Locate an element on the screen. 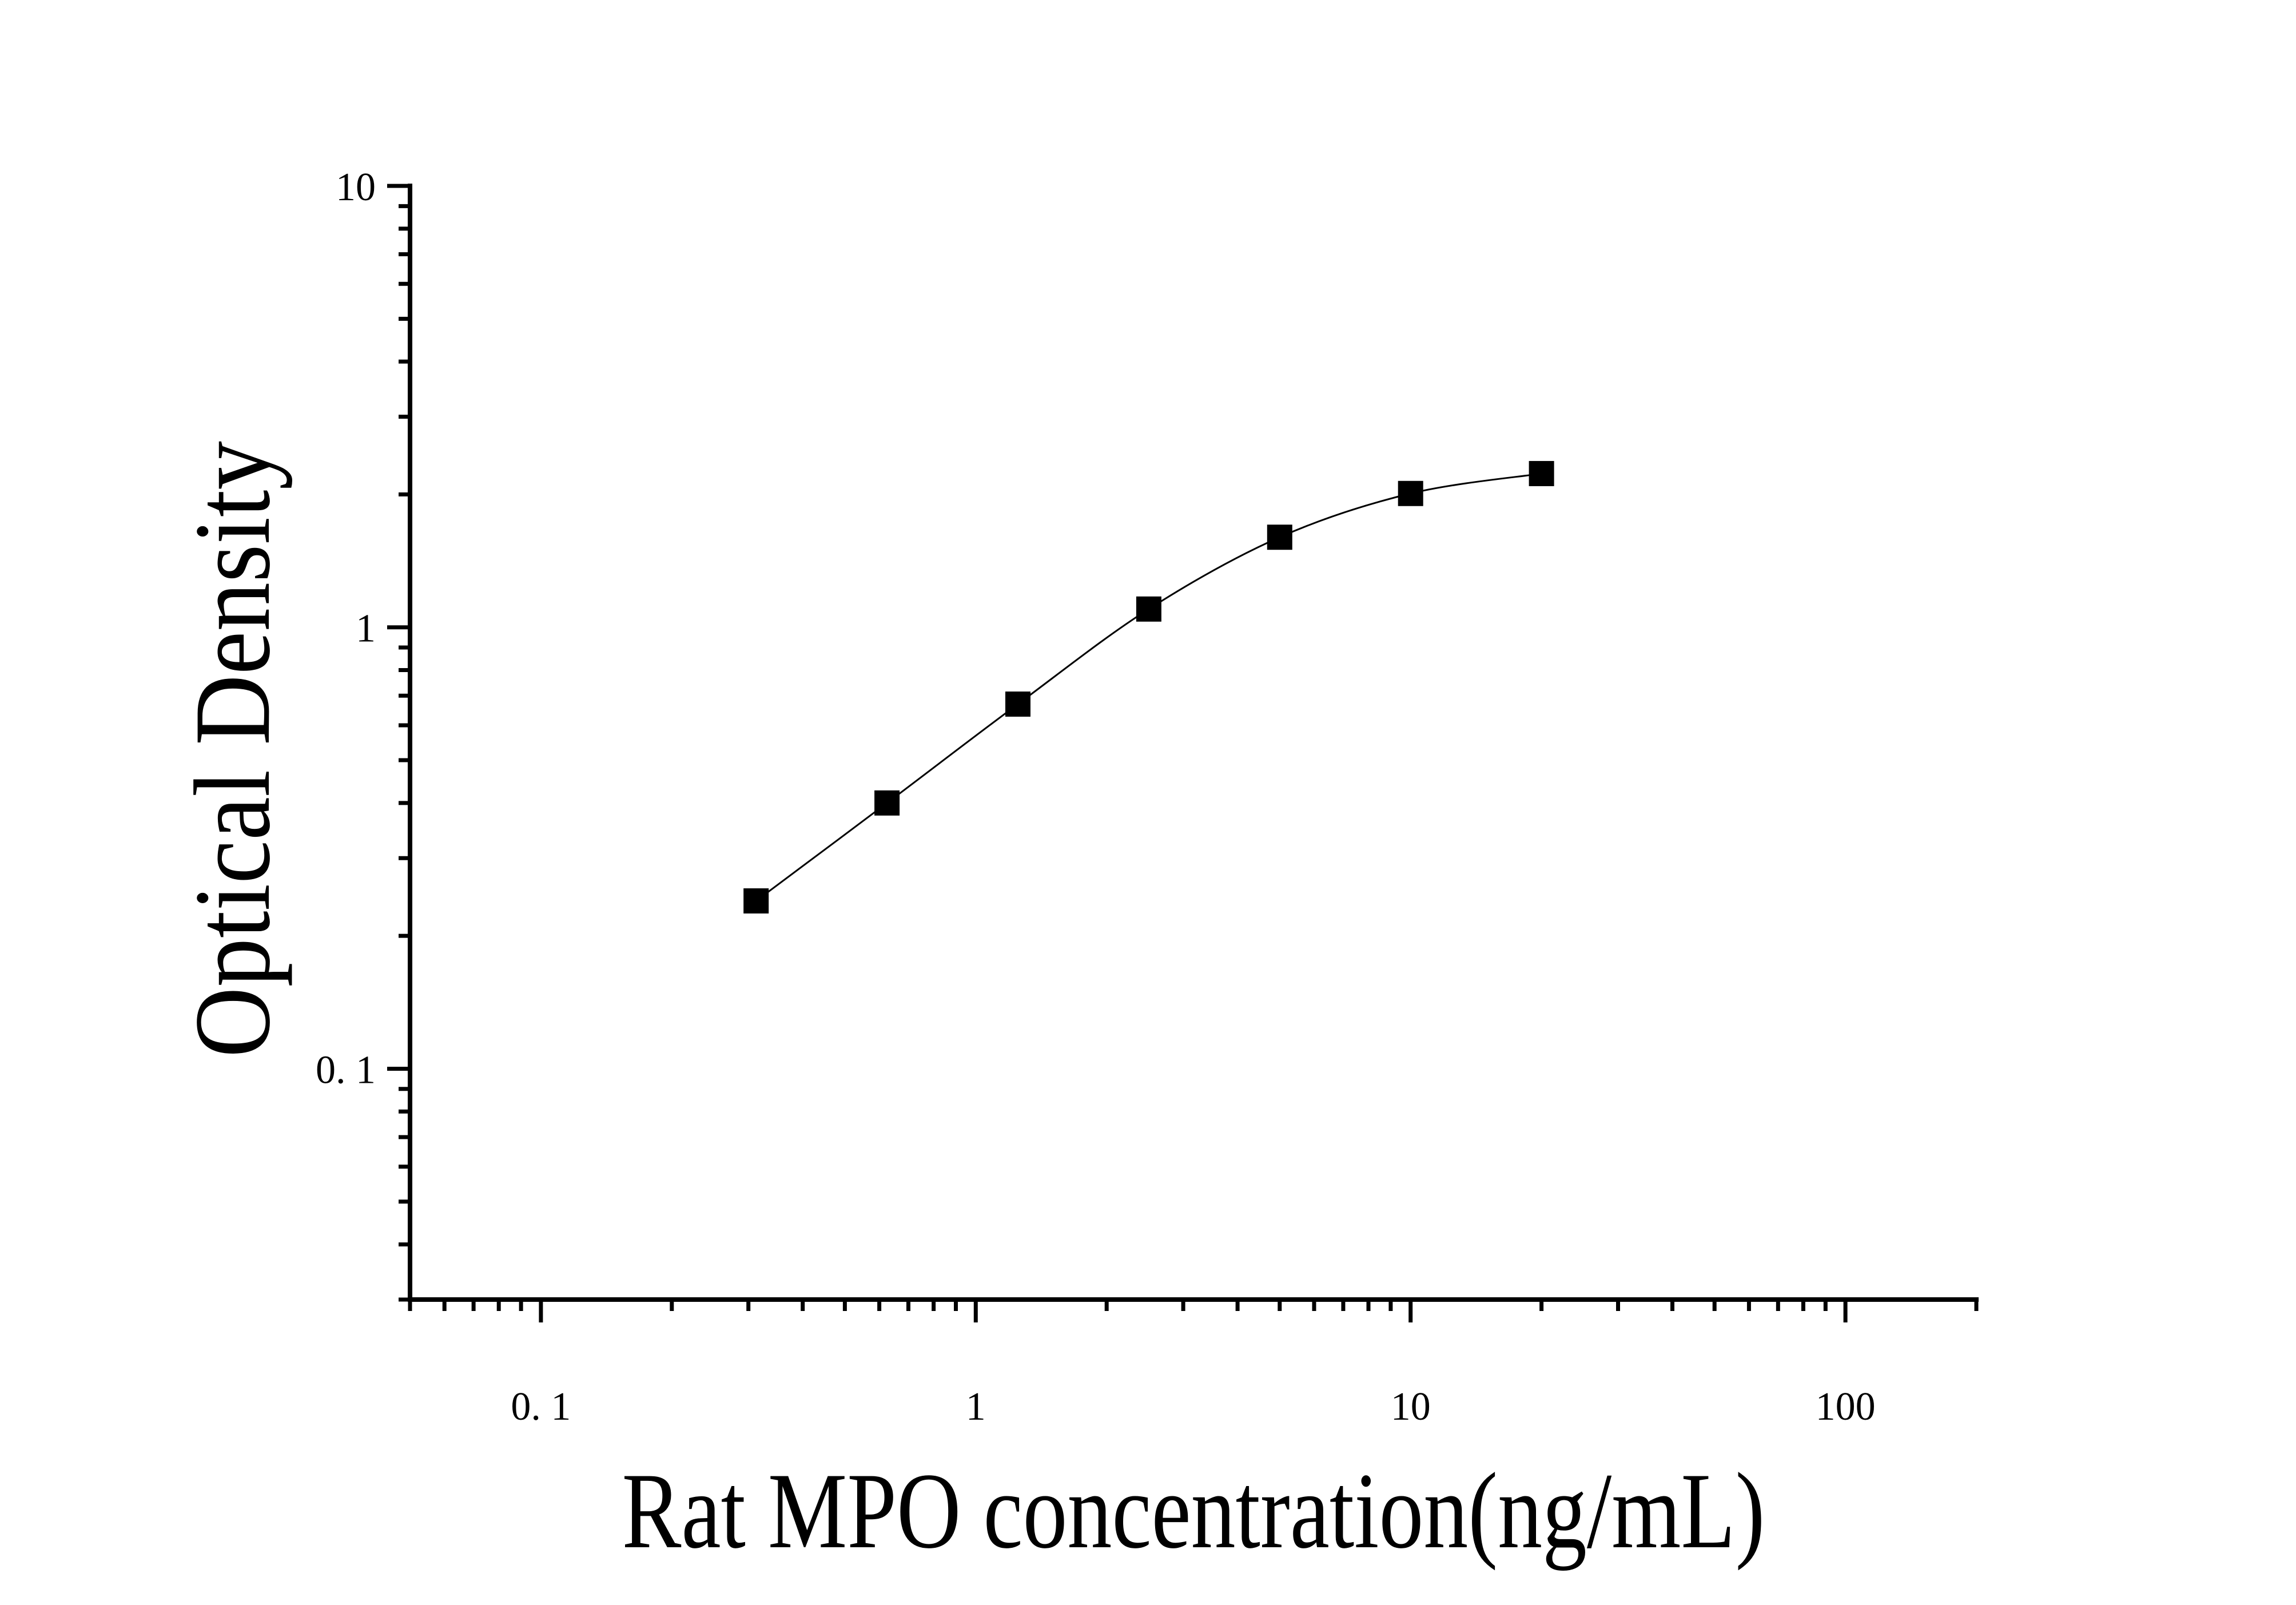  y-tick-label: 10 is located at coordinates (356, 187).